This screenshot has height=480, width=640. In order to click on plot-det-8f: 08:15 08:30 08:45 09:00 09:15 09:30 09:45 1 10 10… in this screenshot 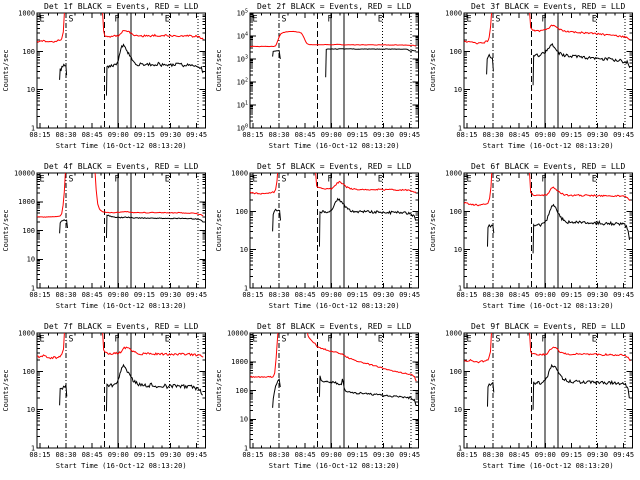, I will do `click(317, 396)`.